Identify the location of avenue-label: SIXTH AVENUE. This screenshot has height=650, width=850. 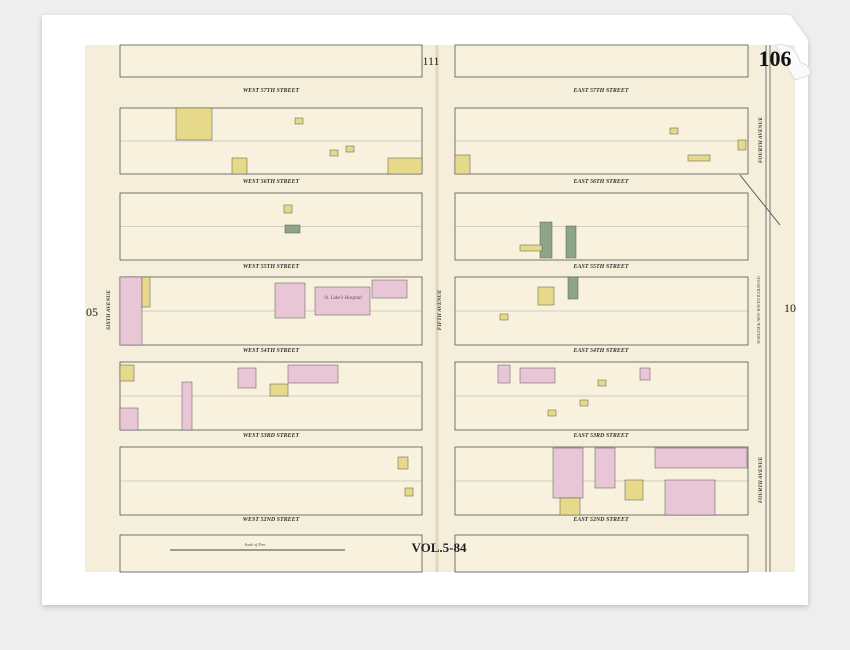
(109, 310).